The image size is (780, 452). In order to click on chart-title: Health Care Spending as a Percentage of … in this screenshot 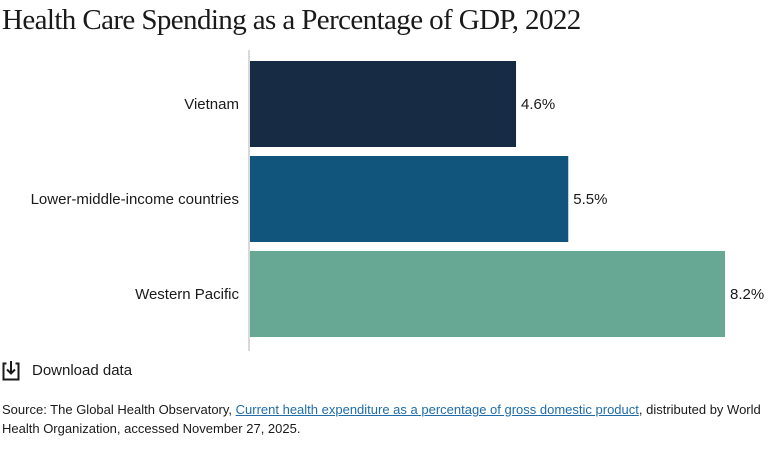, I will do `click(291, 20)`.